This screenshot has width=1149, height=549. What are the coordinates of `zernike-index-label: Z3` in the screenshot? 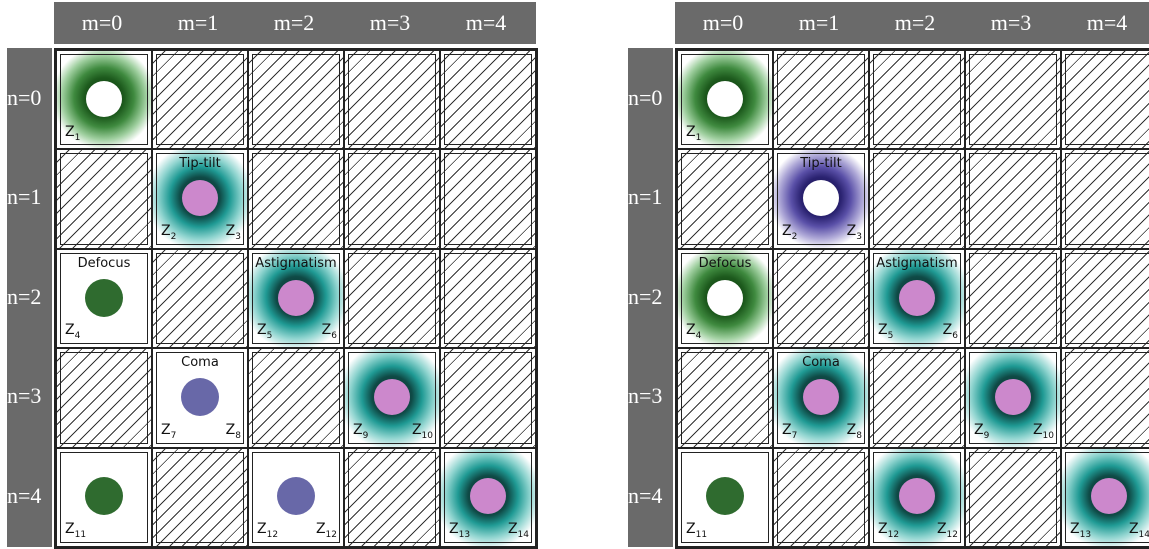 It's located at (854, 232).